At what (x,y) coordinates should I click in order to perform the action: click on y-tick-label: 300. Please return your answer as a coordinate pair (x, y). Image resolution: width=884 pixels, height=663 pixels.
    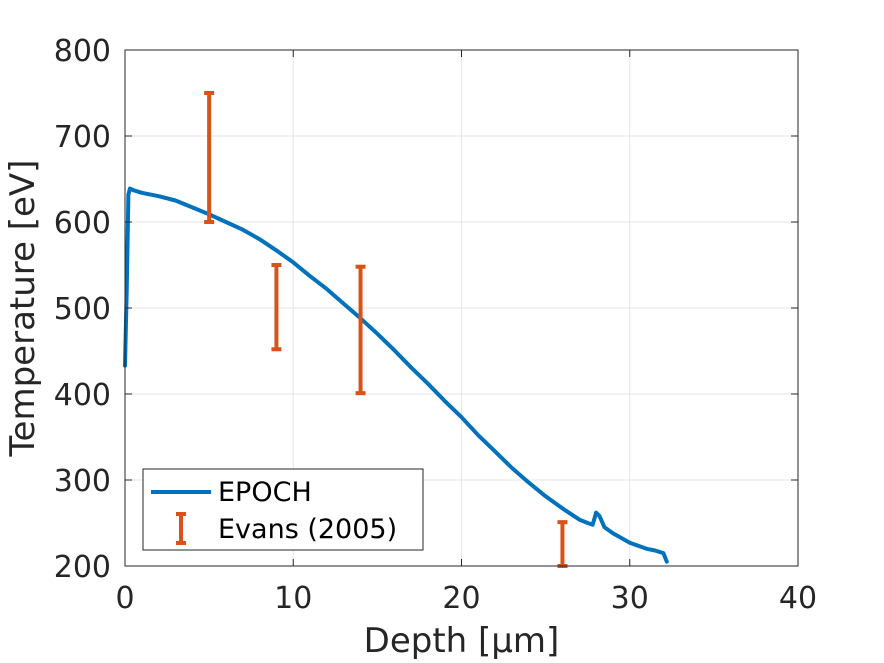
    Looking at the image, I should click on (82, 481).